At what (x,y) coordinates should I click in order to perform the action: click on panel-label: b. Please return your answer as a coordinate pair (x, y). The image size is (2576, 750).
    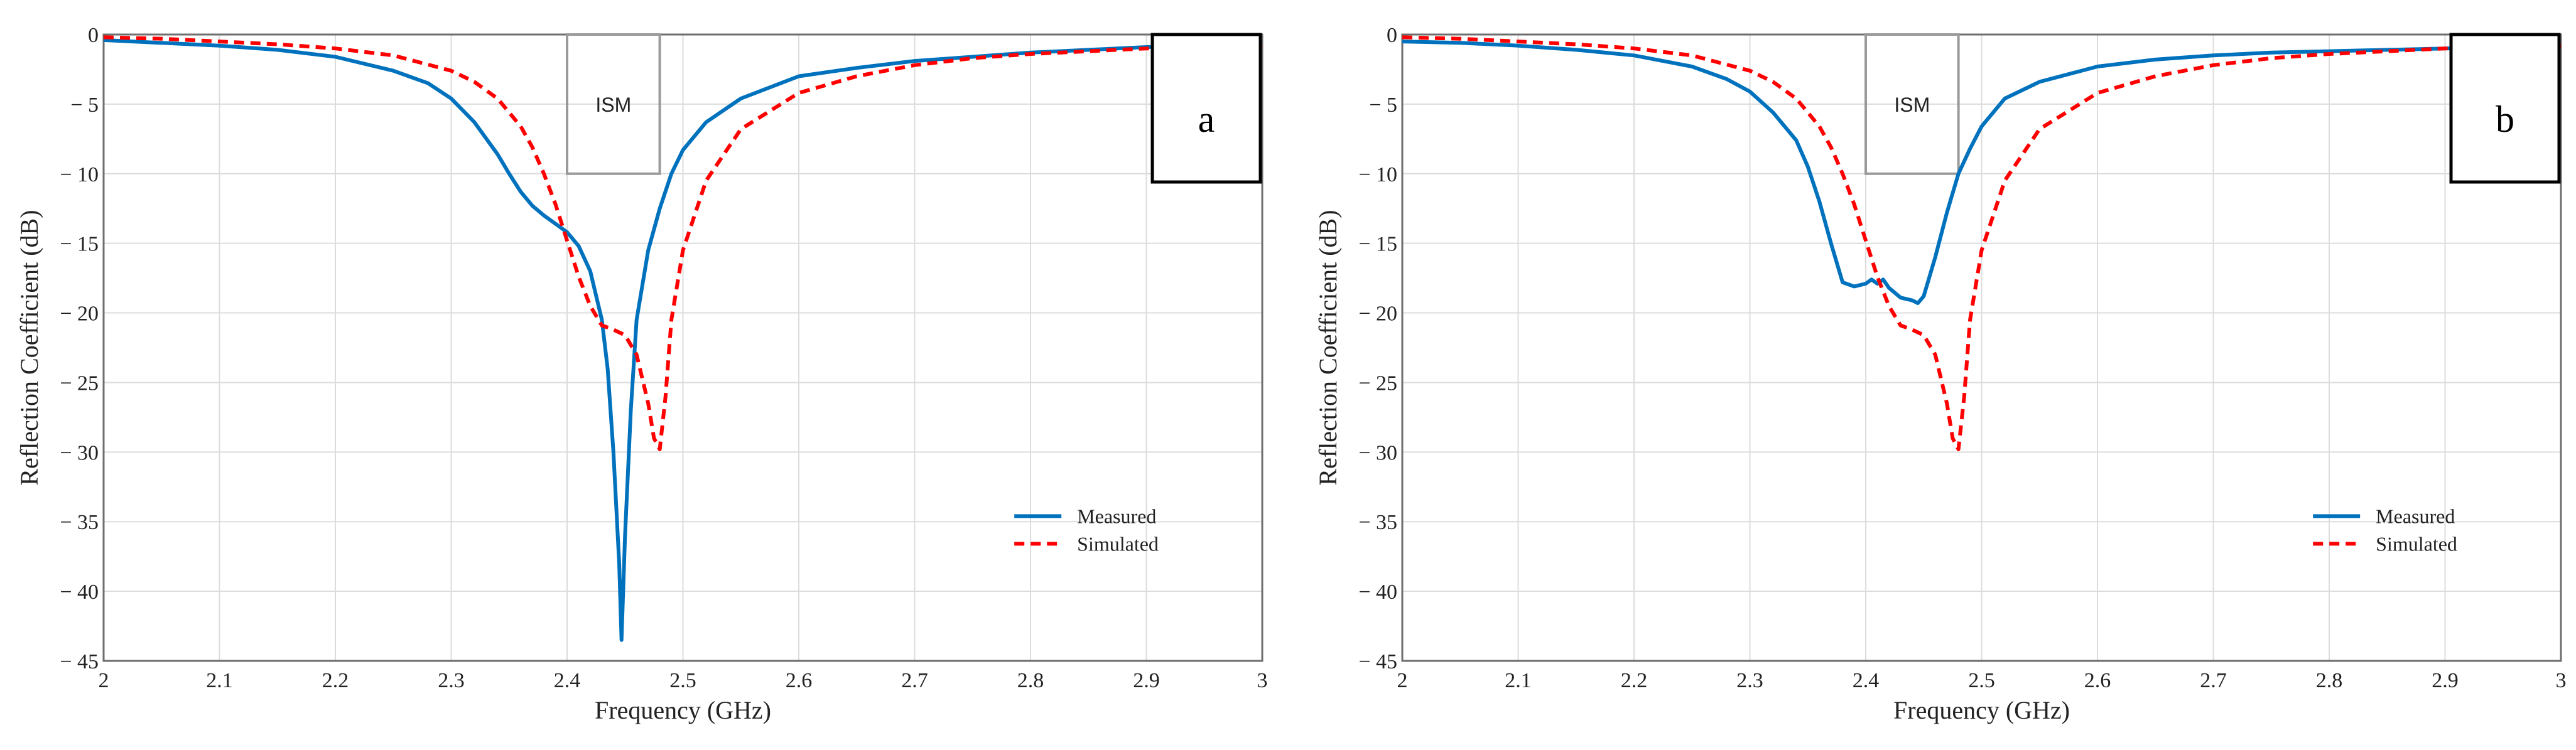
    Looking at the image, I should click on (2505, 119).